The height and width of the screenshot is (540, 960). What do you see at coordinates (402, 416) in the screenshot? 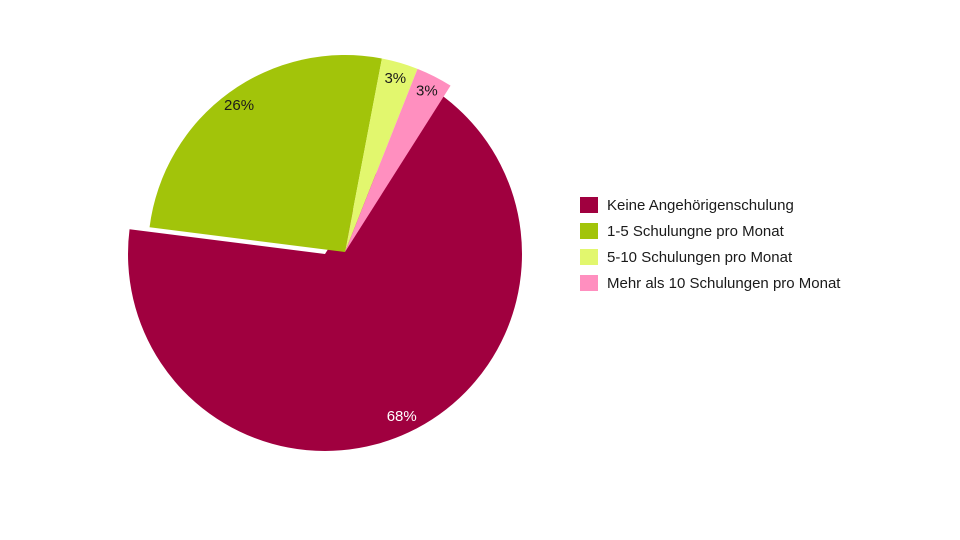
I see `data-label: 68%` at bounding box center [402, 416].